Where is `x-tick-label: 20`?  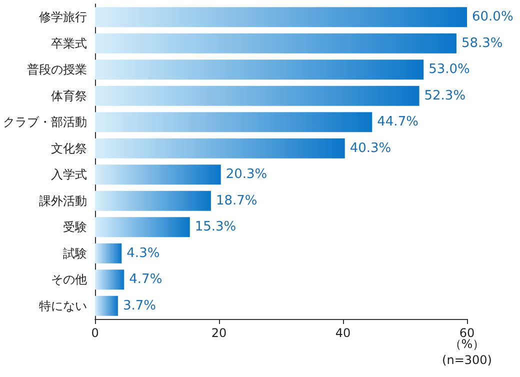
x-tick-label: 20 is located at coordinates (219, 333).